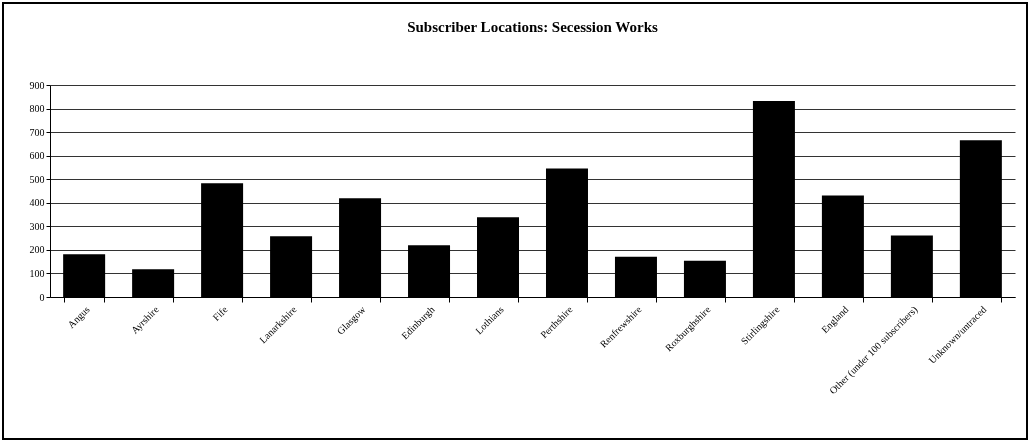  I want to click on y-tick-label: 900, so click(37, 85).